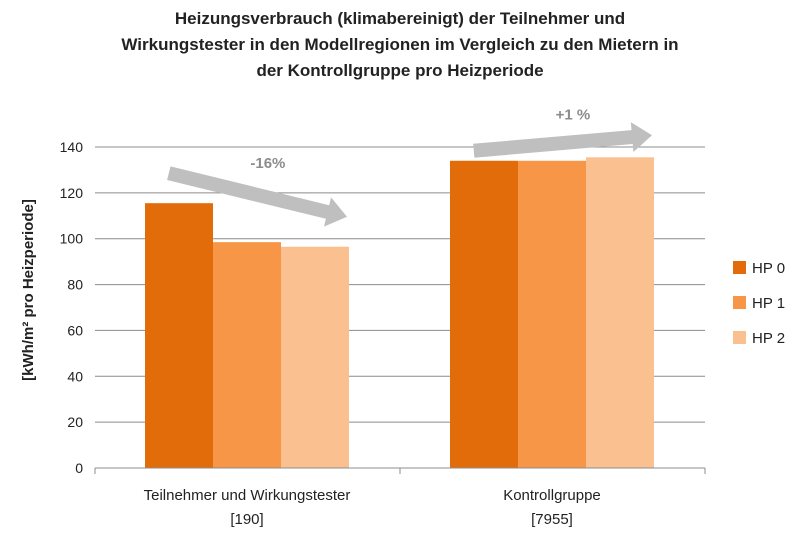 The width and height of the screenshot is (800, 535). What do you see at coordinates (247, 495) in the screenshot?
I see `x-category-label: Teilnehmer und Wirkungstester` at bounding box center [247, 495].